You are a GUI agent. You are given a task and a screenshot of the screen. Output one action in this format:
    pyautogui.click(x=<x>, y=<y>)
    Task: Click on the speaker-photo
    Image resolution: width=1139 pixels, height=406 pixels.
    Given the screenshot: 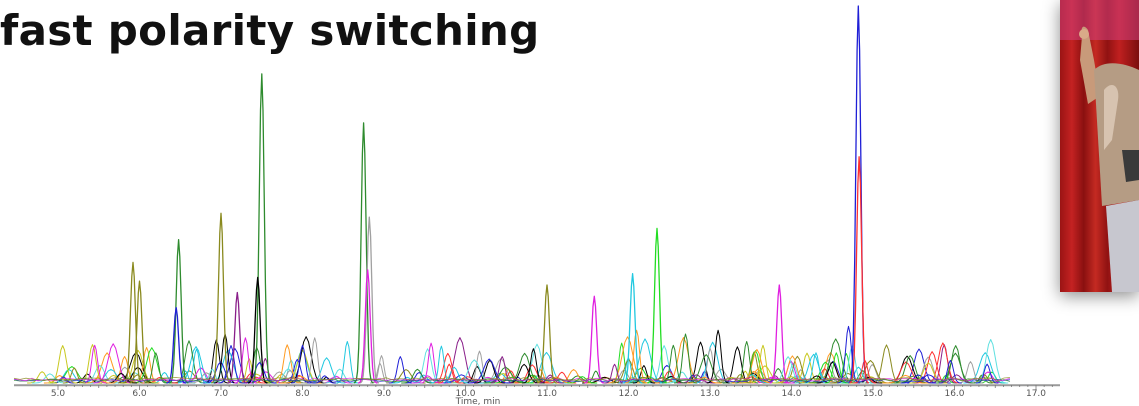 What is the action you would take?
    pyautogui.click(x=1099, y=146)
    